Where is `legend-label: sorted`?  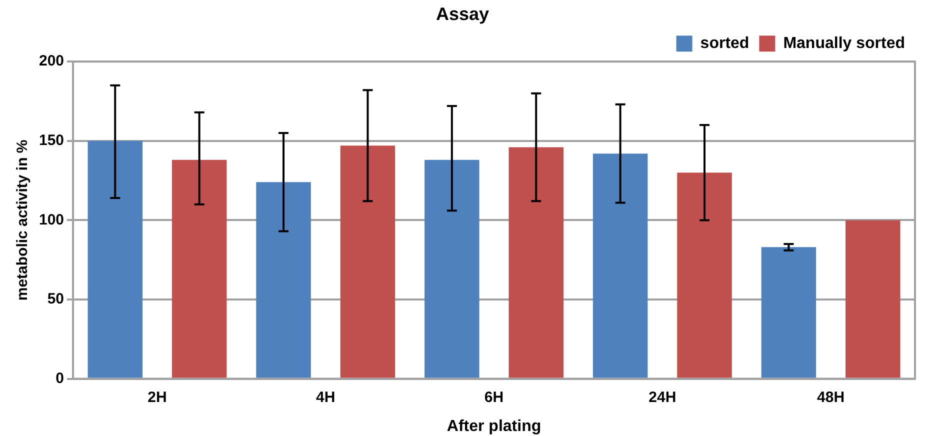 legend-label: sorted is located at coordinates (725, 43).